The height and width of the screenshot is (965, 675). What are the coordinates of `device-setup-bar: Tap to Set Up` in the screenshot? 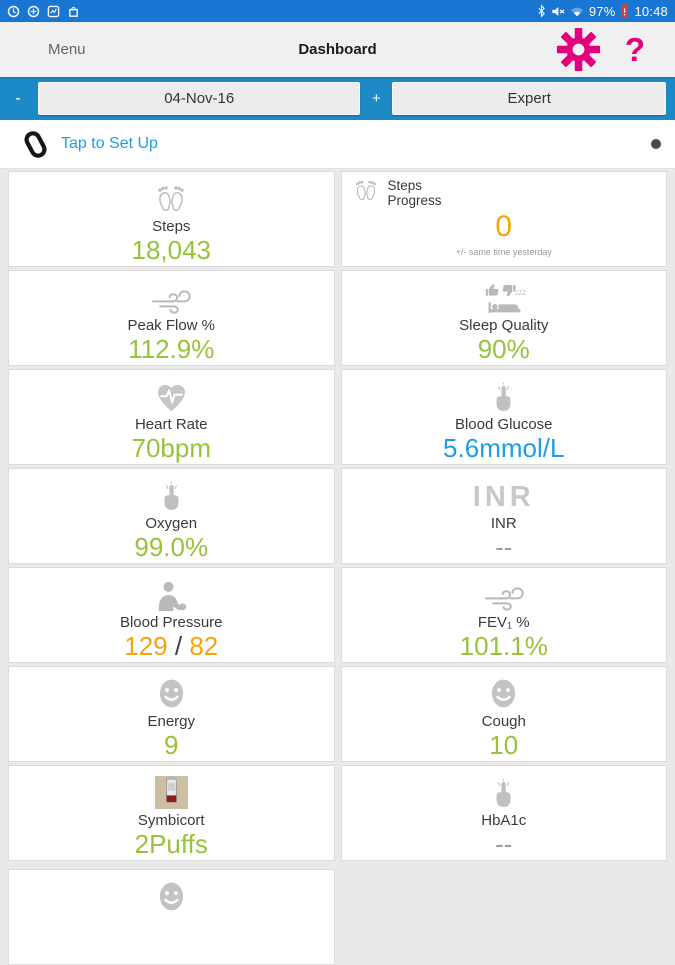 It's located at (337, 144).